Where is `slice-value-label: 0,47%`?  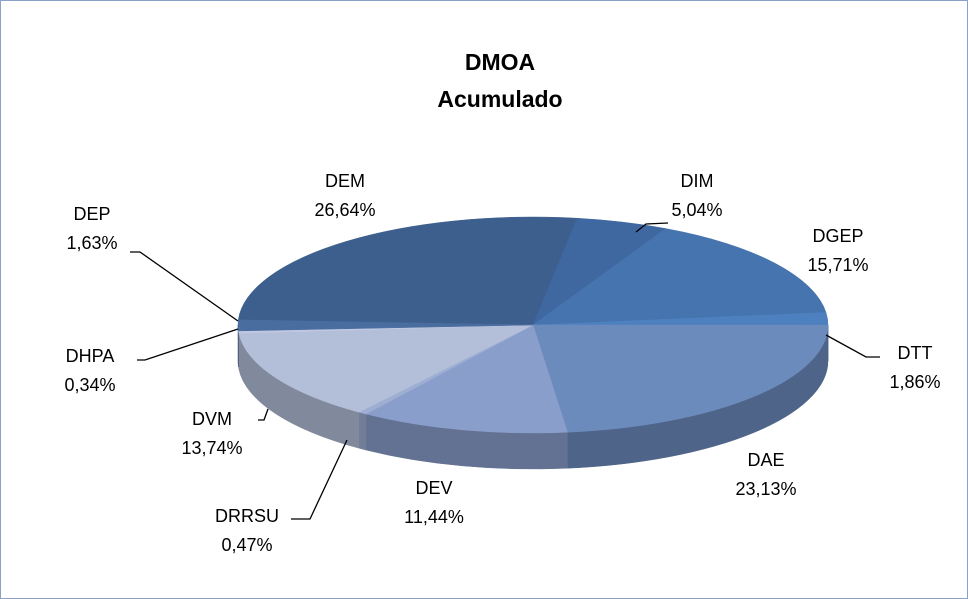
slice-value-label: 0,47% is located at coordinates (246, 545).